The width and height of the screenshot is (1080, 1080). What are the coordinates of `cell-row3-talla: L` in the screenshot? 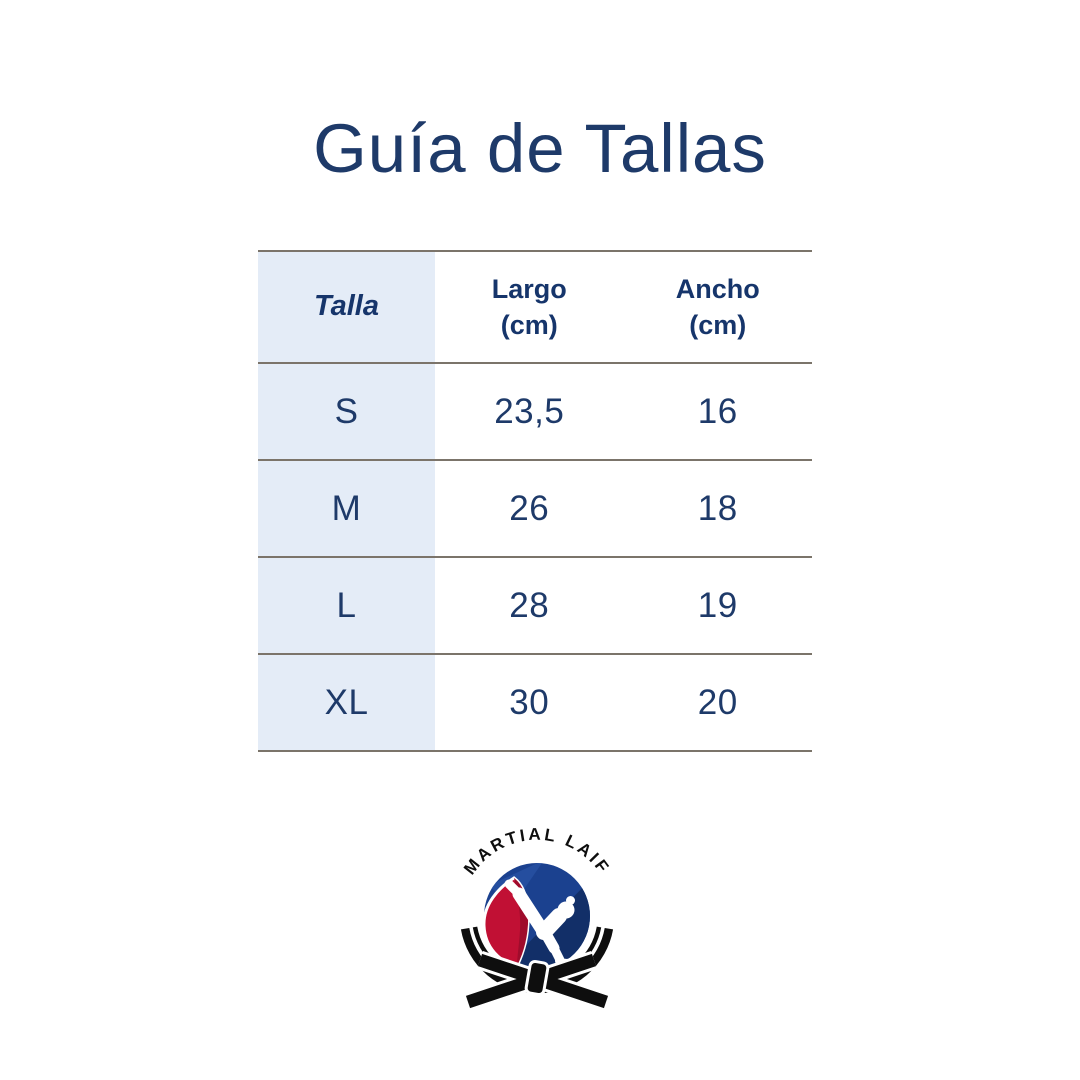 It's located at (346, 604).